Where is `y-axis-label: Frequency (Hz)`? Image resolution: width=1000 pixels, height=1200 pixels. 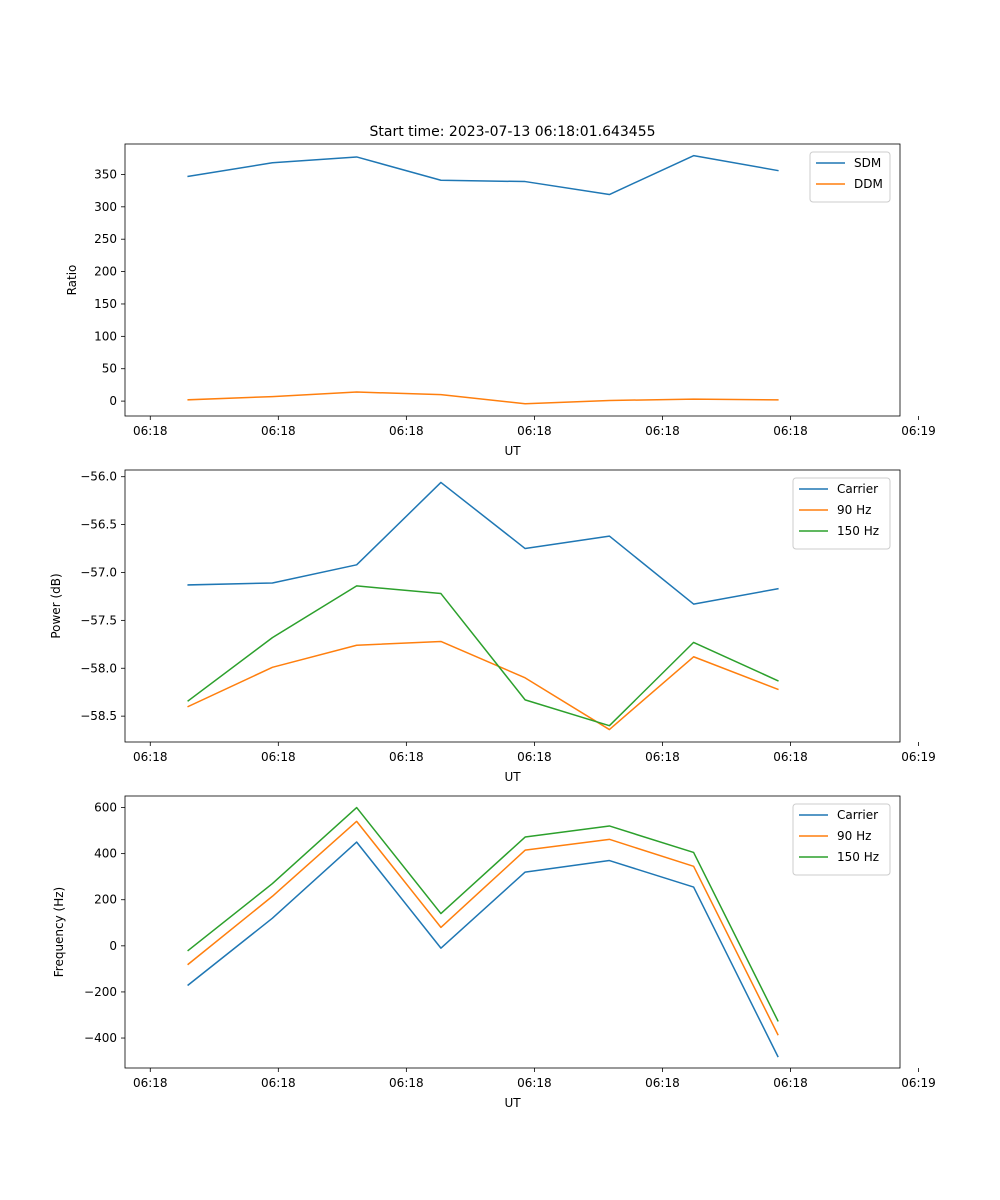
y-axis-label: Frequency (Hz) is located at coordinates (59, 932).